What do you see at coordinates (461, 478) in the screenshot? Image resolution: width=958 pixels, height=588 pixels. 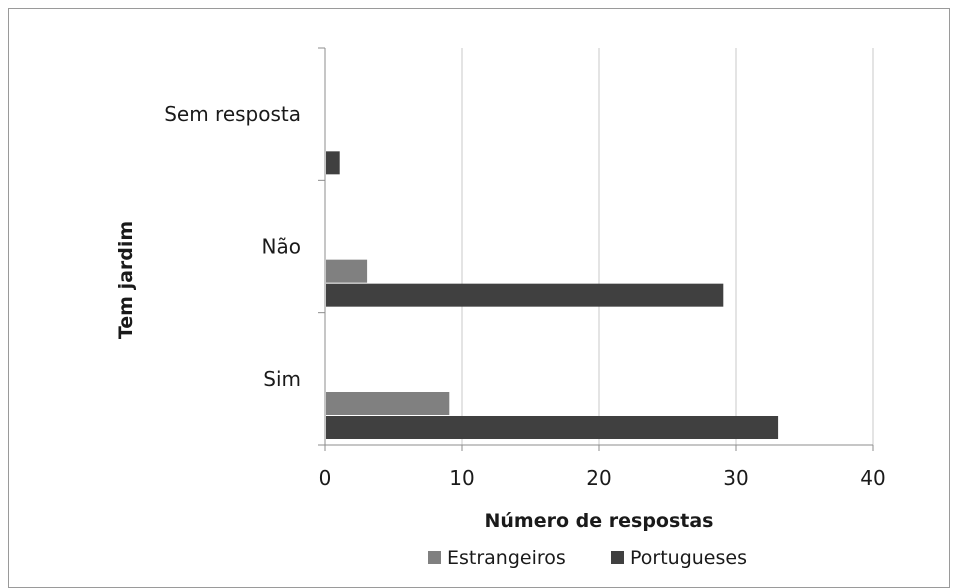 I see `x-tick-label-10: 10` at bounding box center [461, 478].